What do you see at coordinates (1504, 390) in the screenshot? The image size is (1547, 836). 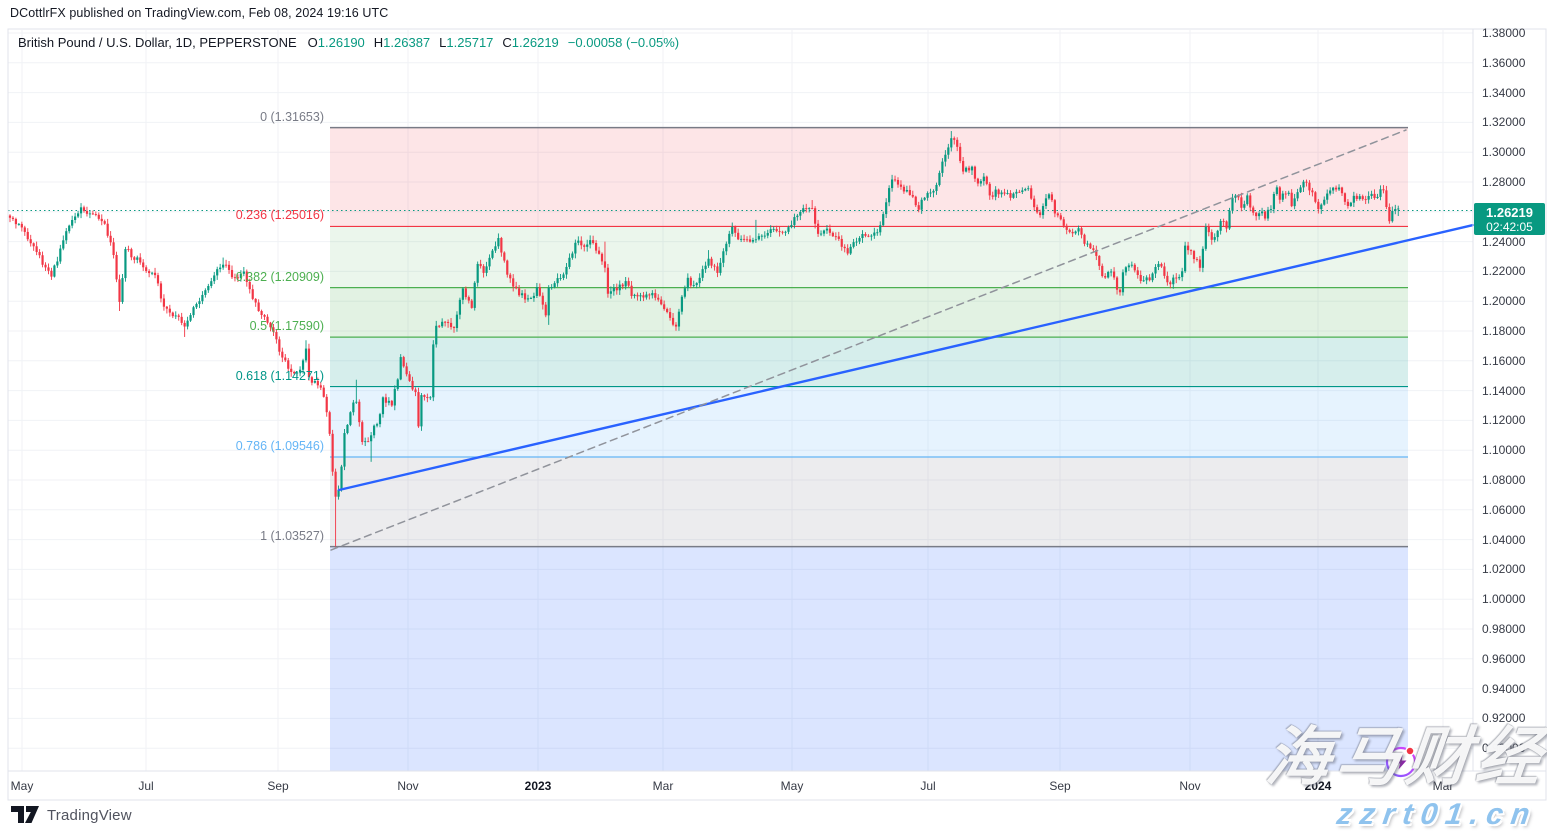 I see `price-axis-label: 1.14000` at bounding box center [1504, 390].